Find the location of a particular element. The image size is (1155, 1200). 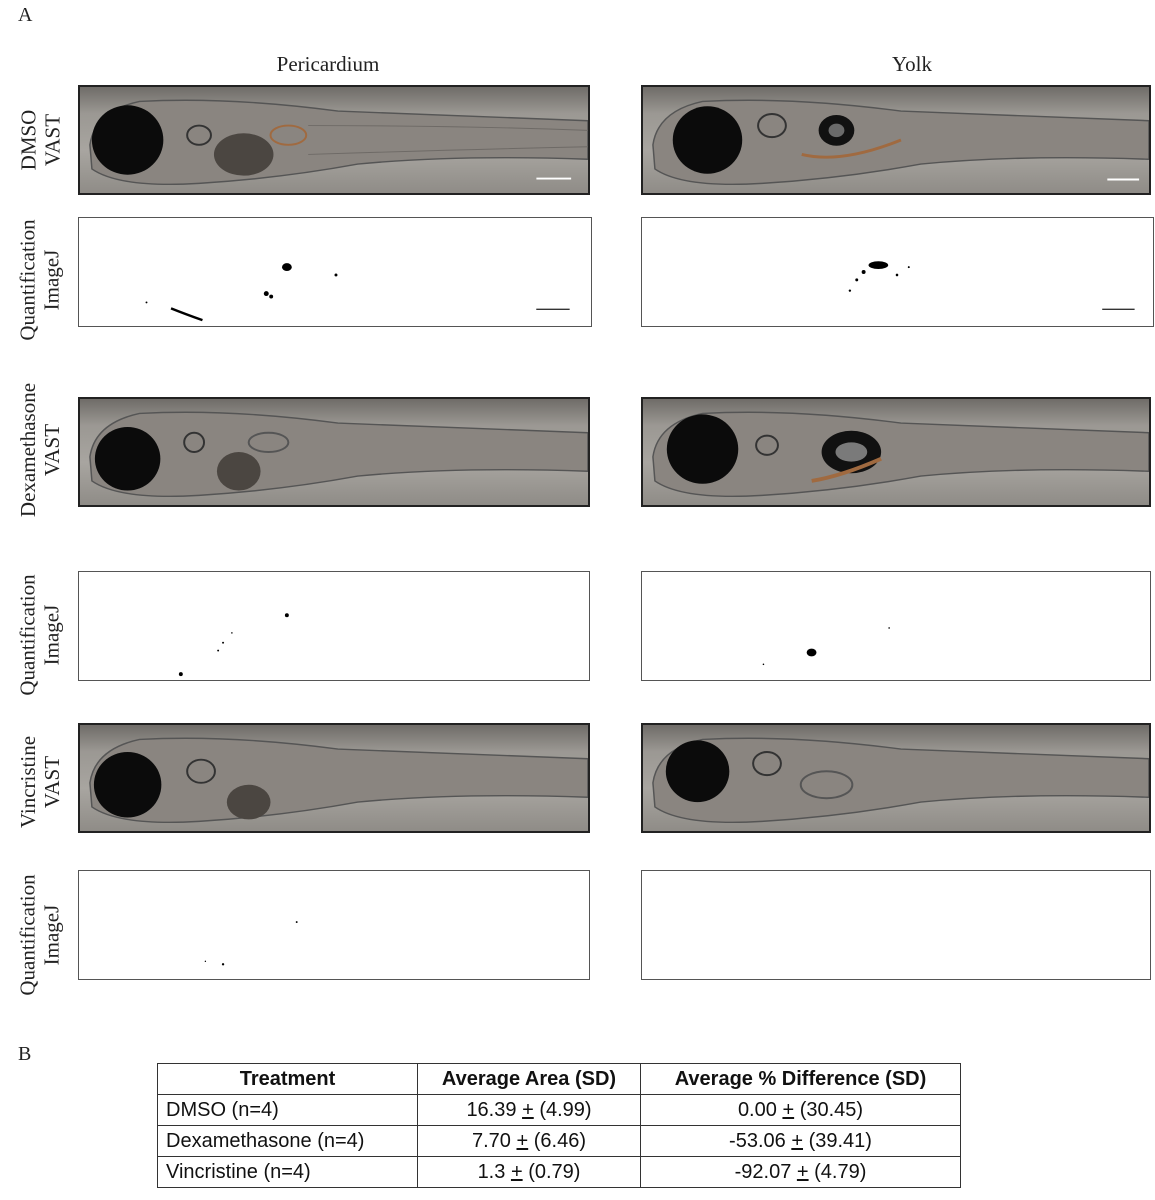

row-label-dmso-quant: Quantification ImageJ is located at coordinates (40, 280).